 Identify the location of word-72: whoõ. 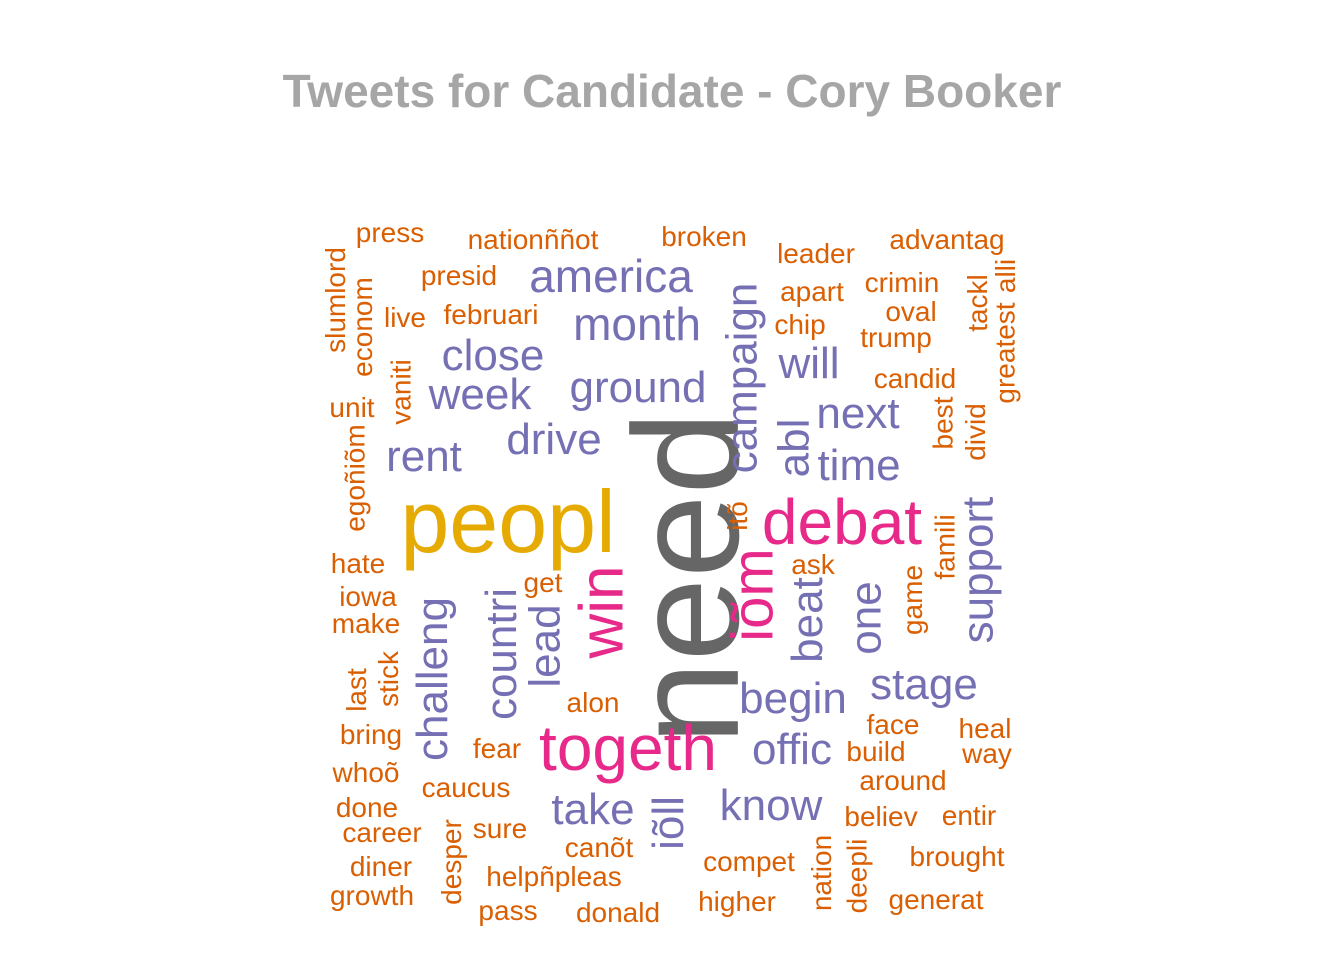
(366, 772).